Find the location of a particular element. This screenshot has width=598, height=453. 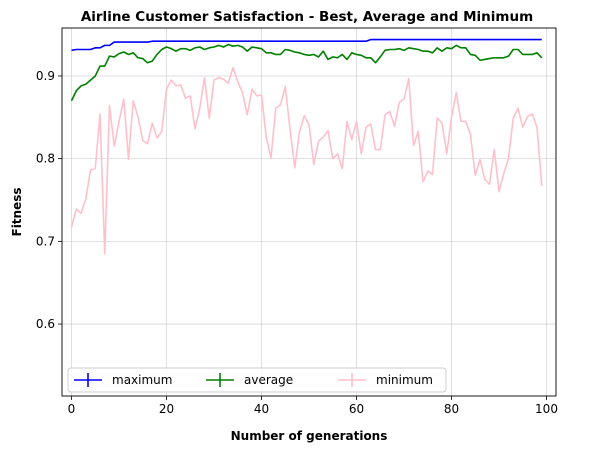

legend-item-maximum: maximum is located at coordinates (123, 380).